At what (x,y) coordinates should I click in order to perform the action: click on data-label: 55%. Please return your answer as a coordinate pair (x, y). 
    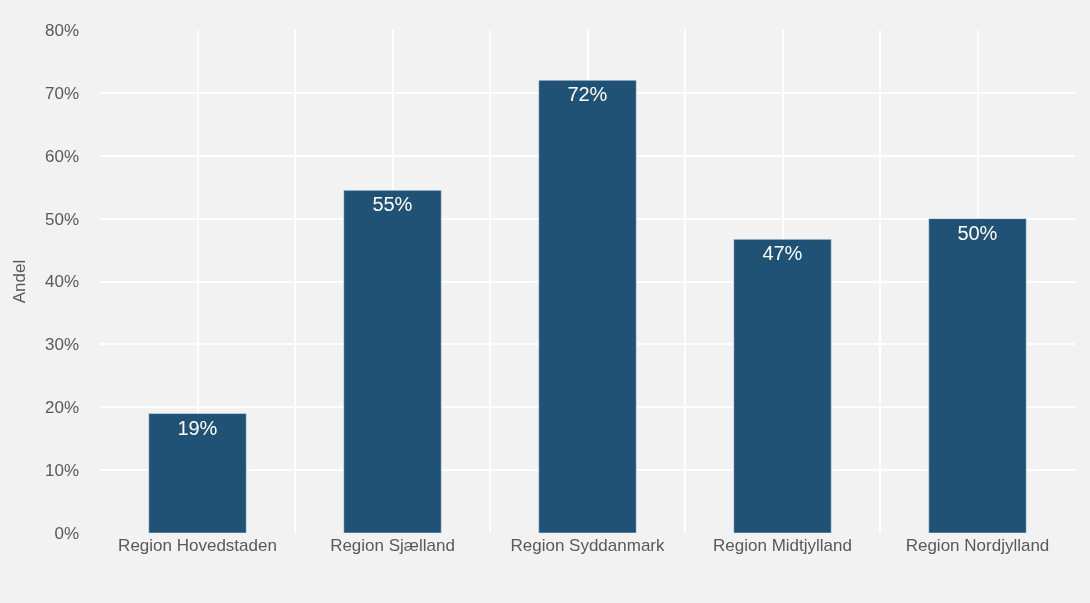
    Looking at the image, I should click on (392, 204).